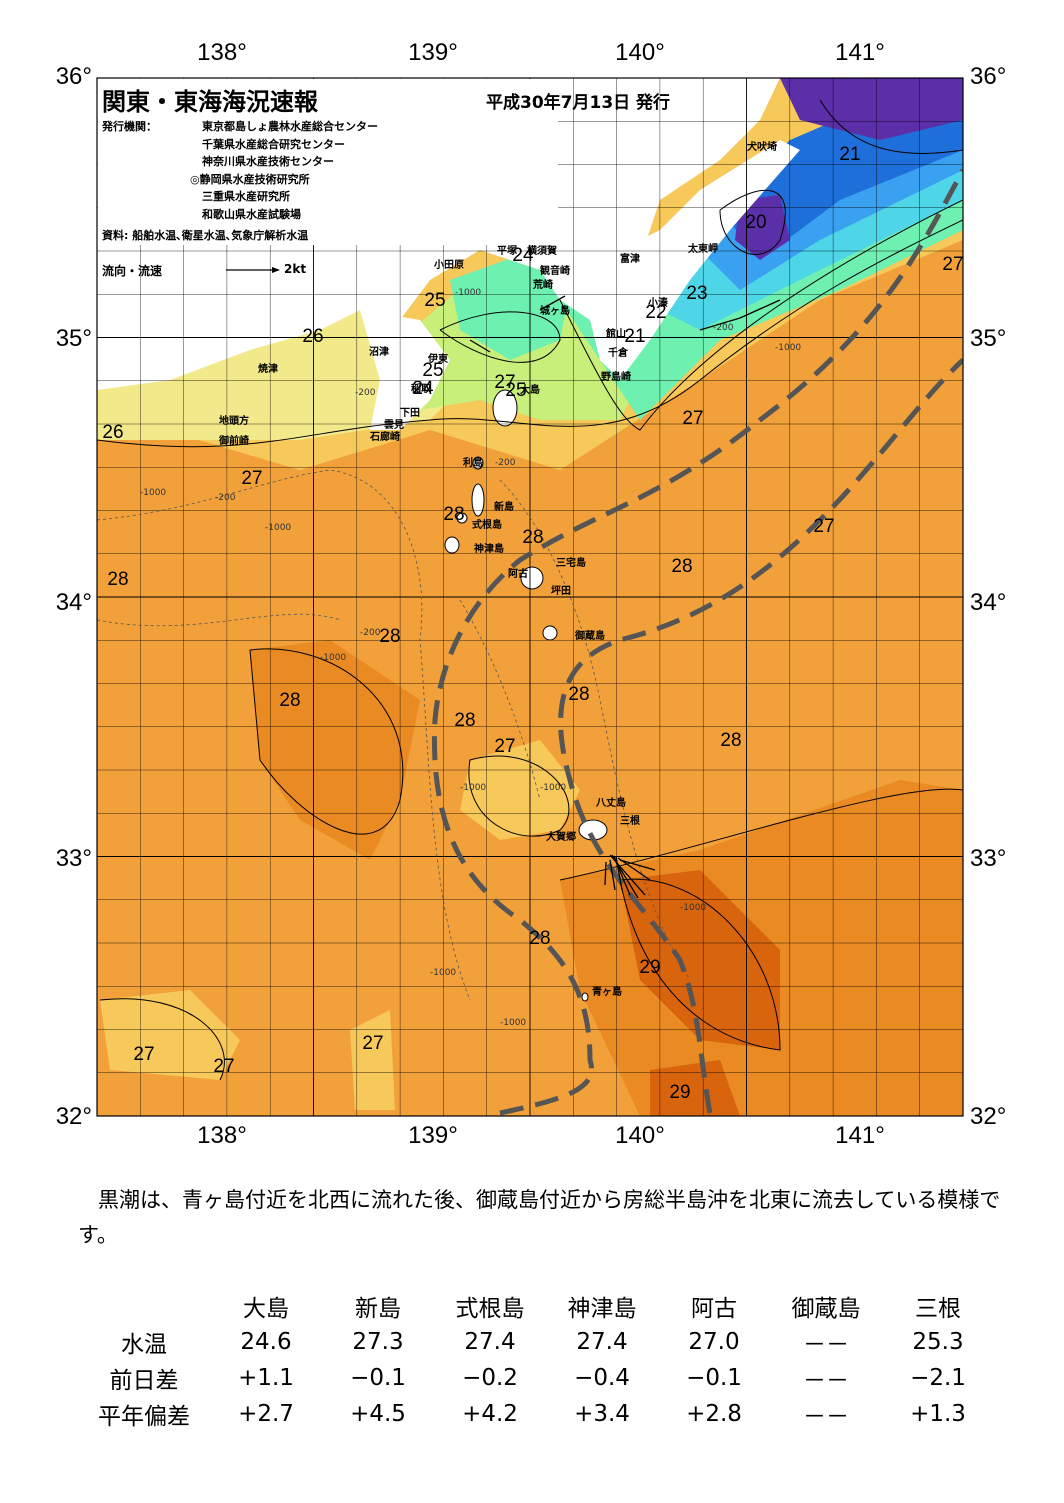  Describe the element at coordinates (680, 260) in the screenshot. I see `land-boso` at that location.